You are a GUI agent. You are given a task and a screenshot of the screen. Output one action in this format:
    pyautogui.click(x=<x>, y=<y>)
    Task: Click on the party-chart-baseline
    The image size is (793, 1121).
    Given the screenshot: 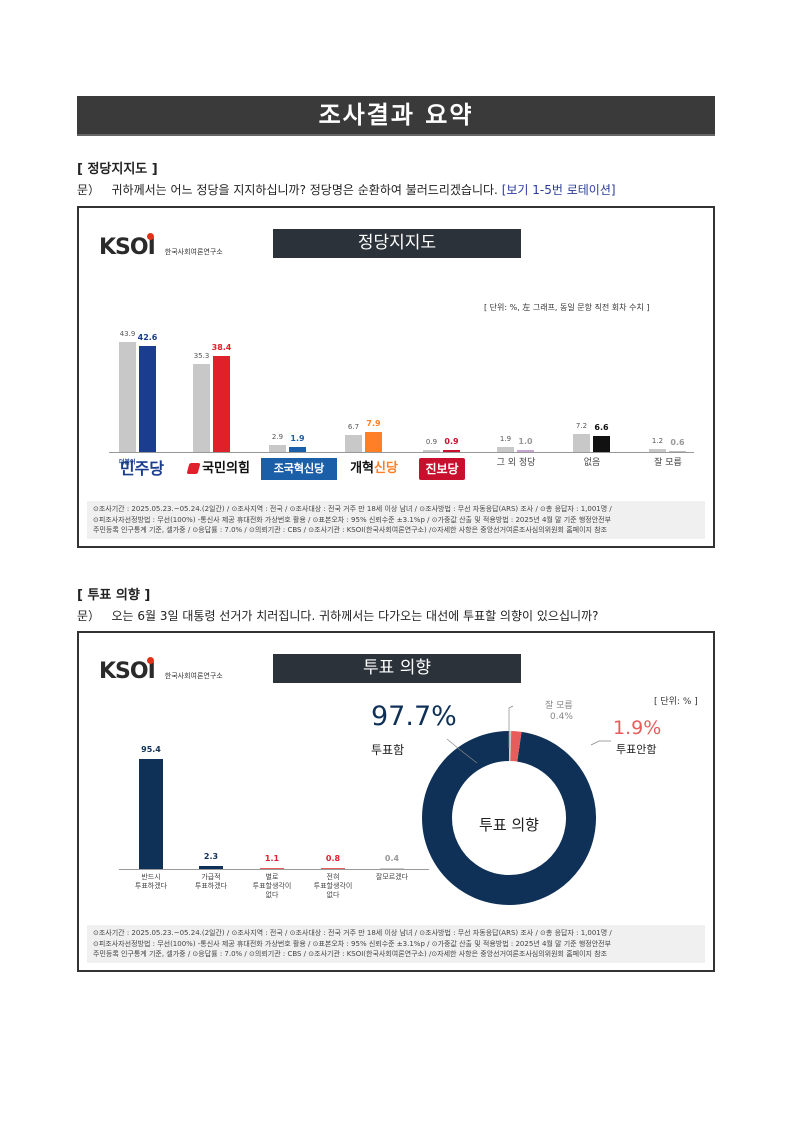 What is the action you would take?
    pyautogui.click(x=401, y=452)
    